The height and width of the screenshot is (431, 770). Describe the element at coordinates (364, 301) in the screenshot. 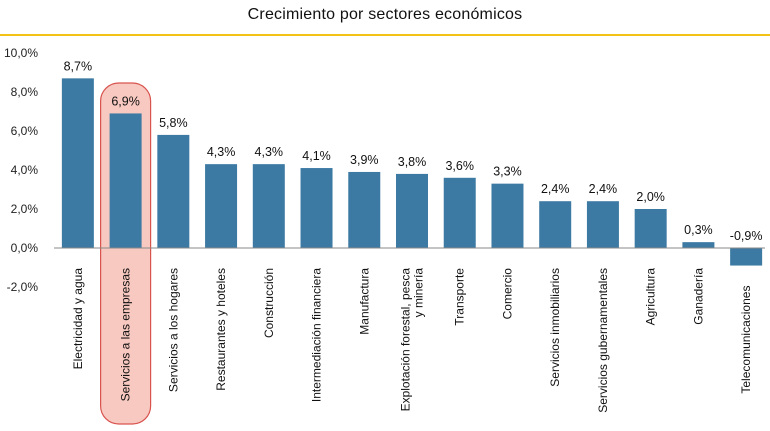

I see `x-tick-label: Manufactura` at that location.